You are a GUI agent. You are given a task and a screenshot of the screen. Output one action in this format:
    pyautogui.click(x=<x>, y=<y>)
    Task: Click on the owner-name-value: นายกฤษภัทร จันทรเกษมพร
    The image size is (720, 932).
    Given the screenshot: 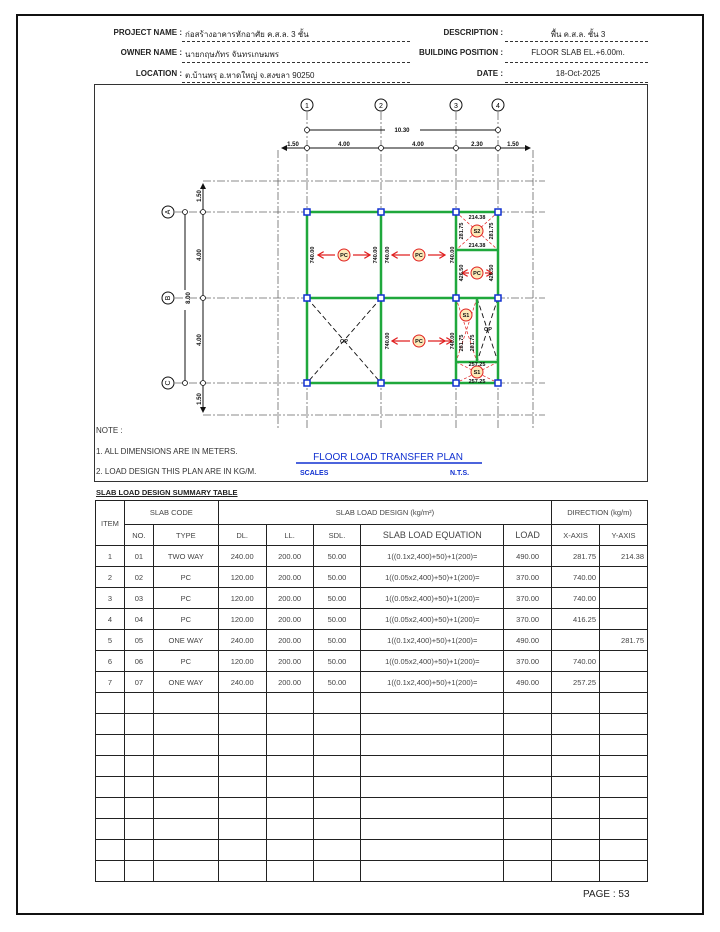 What is the action you would take?
    pyautogui.click(x=232, y=54)
    